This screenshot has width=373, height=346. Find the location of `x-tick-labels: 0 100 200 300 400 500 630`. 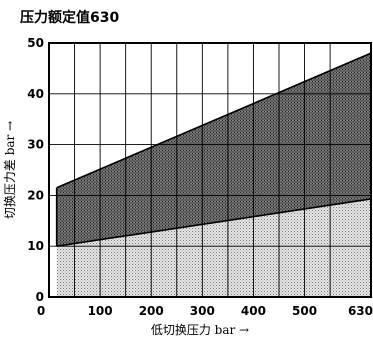

x-tick-labels: 0 100 200 300 400 500 630 is located at coordinates (205, 311).